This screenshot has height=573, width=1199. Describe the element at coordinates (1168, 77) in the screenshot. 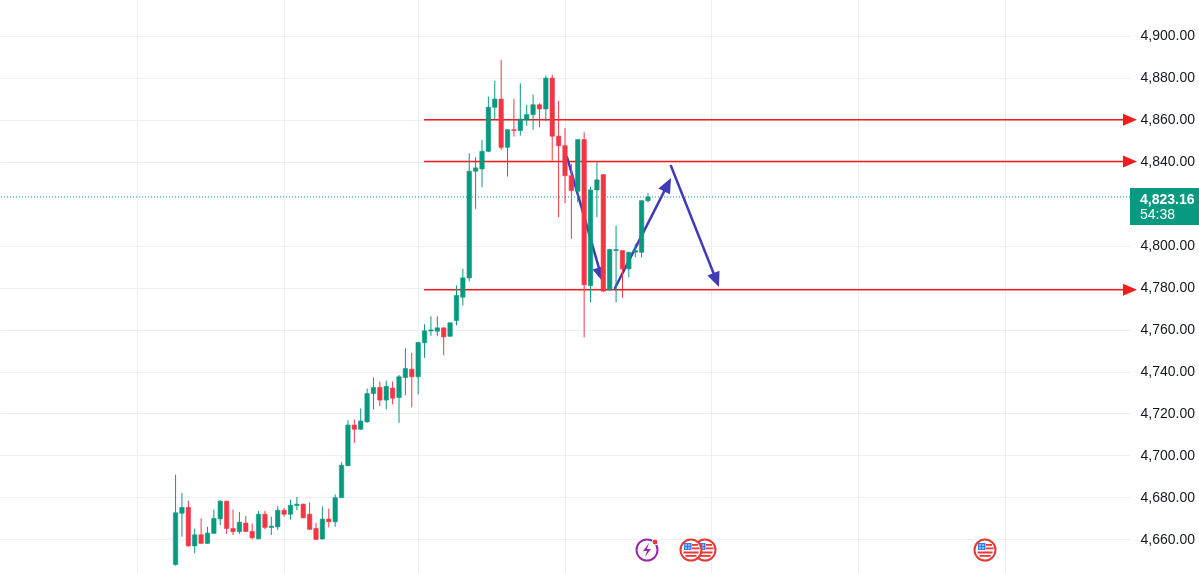

I see `y-tick-label: 4,880.00` at that location.